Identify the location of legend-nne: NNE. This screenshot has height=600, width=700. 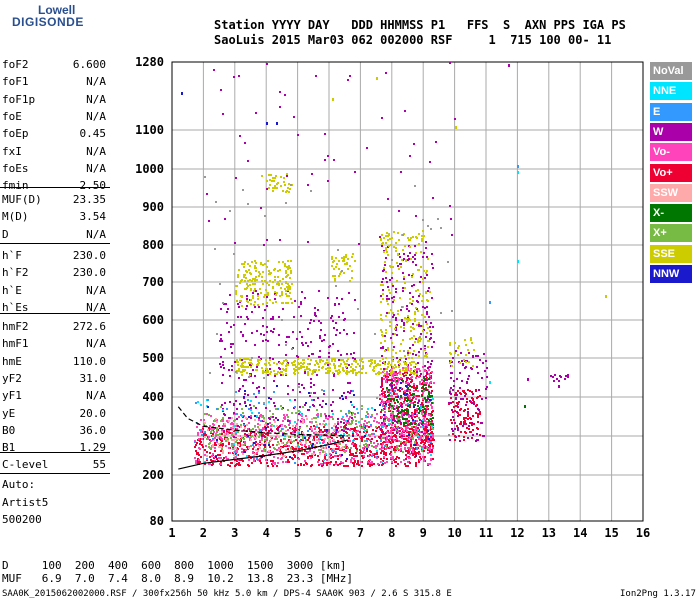
(671, 91).